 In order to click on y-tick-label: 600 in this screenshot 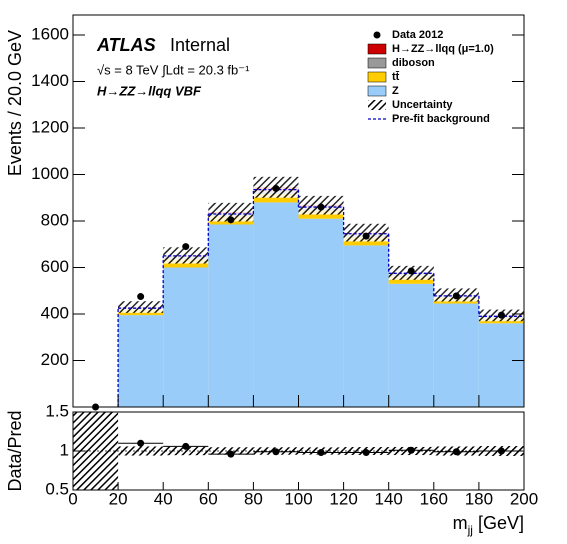, I will do `click(55, 266)`.